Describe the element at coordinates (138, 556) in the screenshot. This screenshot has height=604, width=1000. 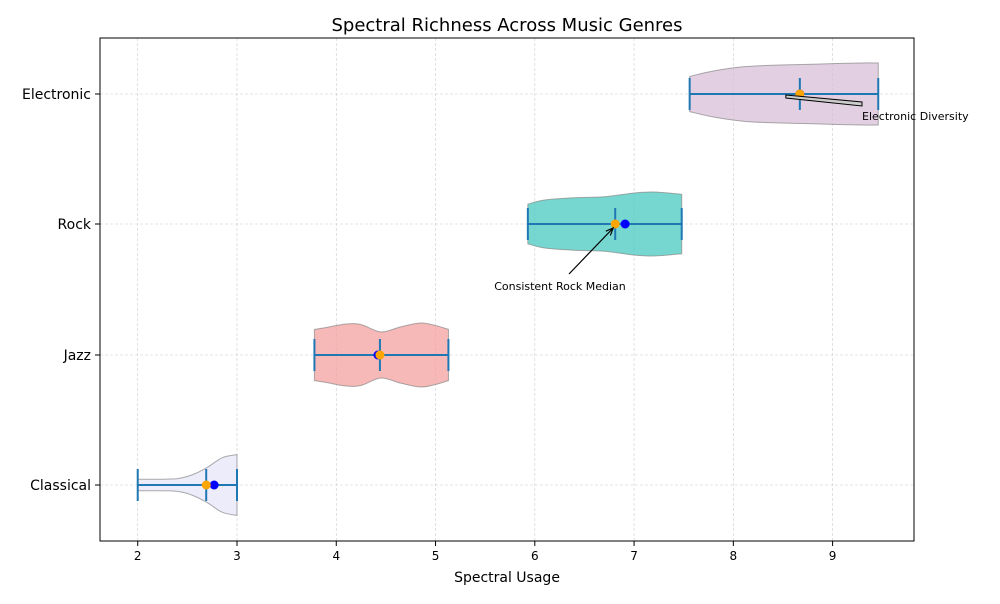
I see `x-tick-label: 2` at that location.